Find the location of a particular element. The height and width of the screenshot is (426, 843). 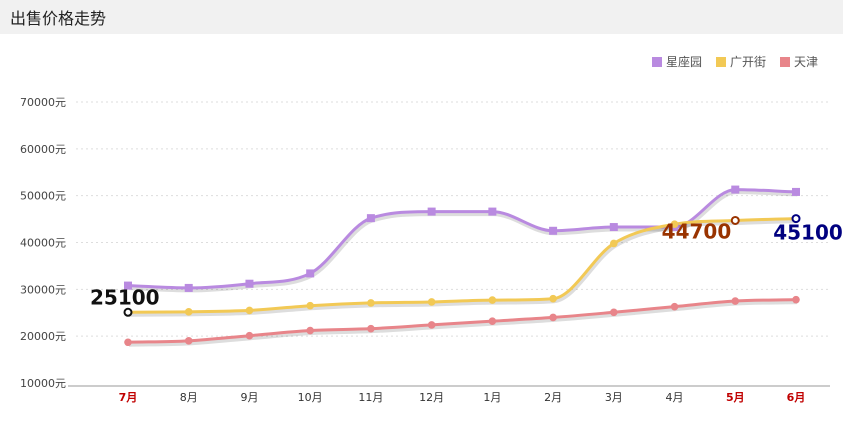

x-tick-label: 9月 is located at coordinates (249, 397).